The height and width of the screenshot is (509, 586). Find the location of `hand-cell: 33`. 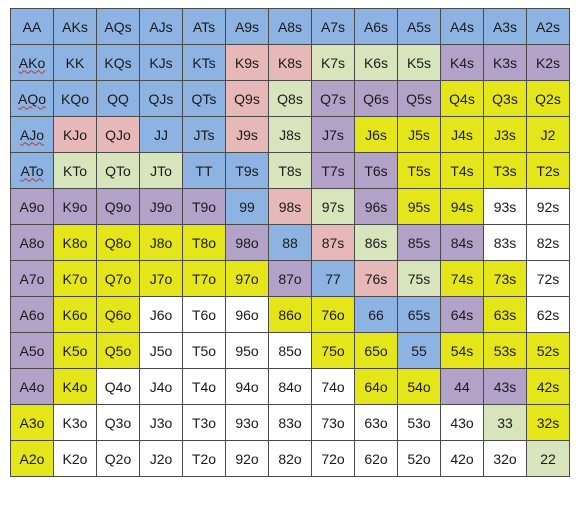

hand-cell: 33 is located at coordinates (505, 422).